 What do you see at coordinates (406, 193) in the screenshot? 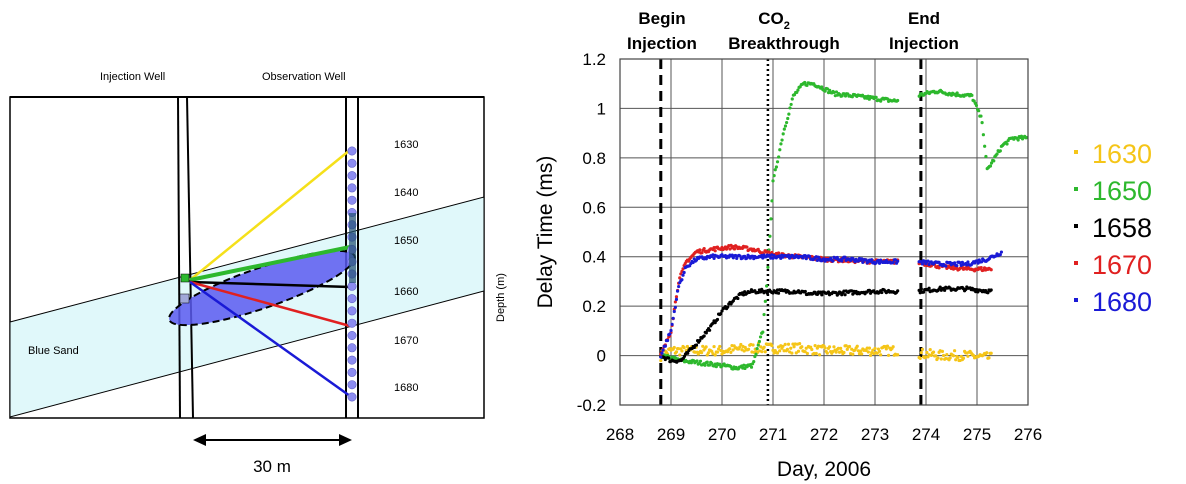
I see `depth-label-1640: 1640` at bounding box center [406, 193].